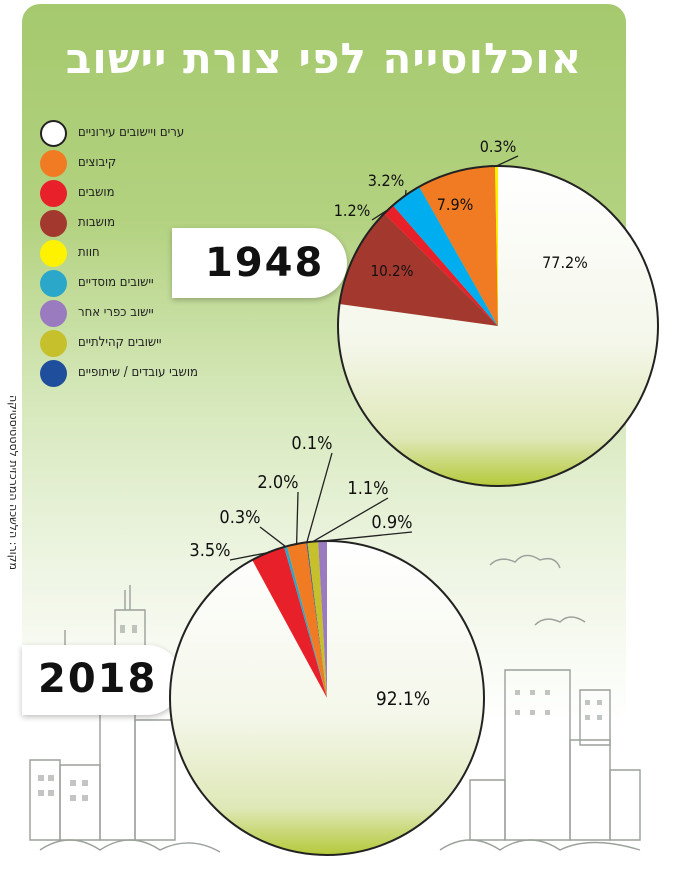 This screenshot has width=677, height=889. What do you see at coordinates (97, 162) in the screenshot?
I see `legend-label: קיבוצים` at bounding box center [97, 162].